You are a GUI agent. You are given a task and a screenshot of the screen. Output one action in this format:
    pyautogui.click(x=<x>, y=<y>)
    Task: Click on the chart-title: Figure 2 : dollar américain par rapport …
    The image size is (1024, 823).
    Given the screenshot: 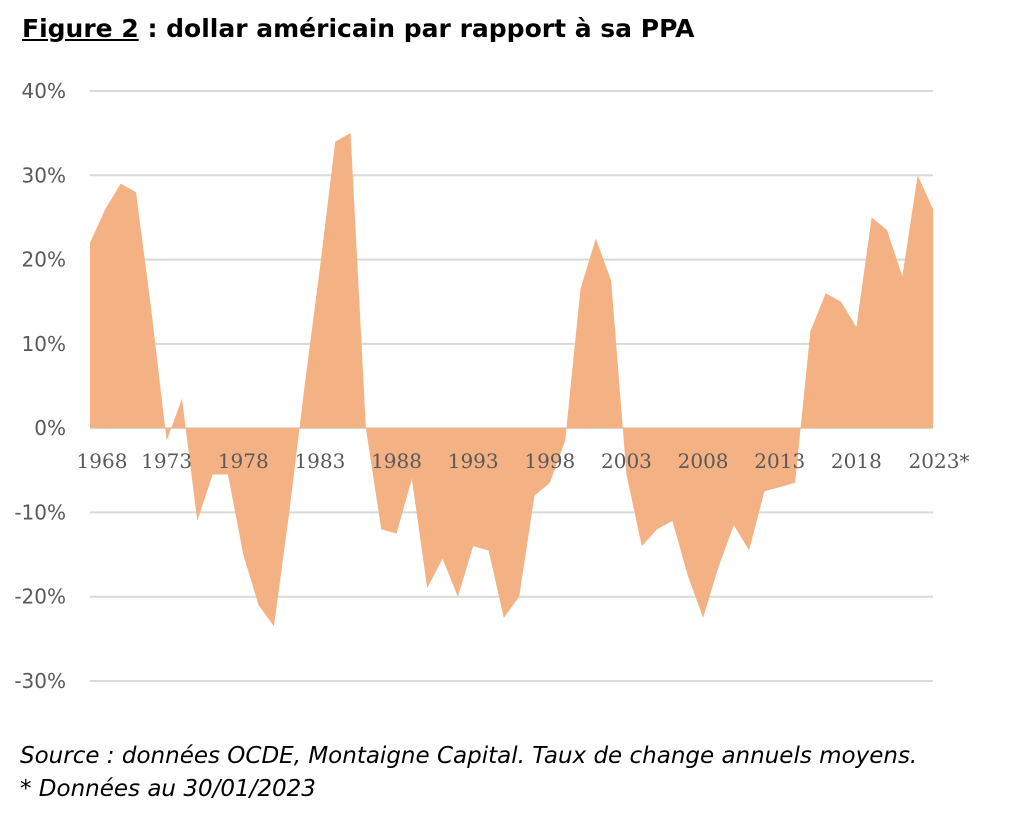 What is the action you would take?
    pyautogui.click(x=358, y=28)
    